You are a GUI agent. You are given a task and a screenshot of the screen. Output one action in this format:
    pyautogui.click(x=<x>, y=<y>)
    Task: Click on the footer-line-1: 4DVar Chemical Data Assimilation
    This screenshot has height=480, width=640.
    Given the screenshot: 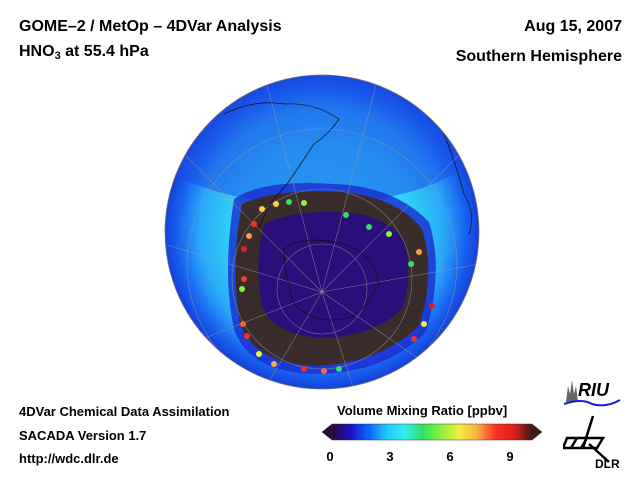 What is the action you would take?
    pyautogui.click(x=124, y=411)
    